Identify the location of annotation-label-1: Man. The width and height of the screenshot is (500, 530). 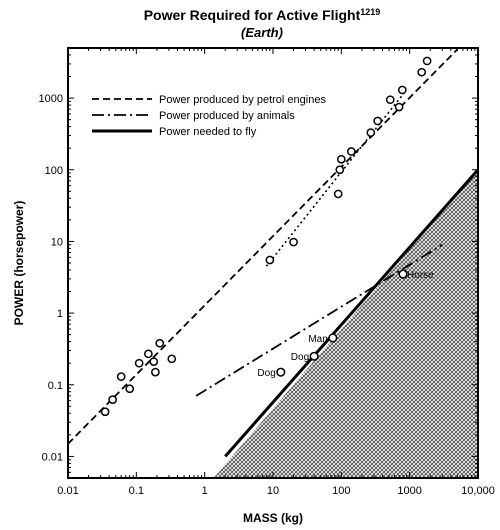
(317, 339).